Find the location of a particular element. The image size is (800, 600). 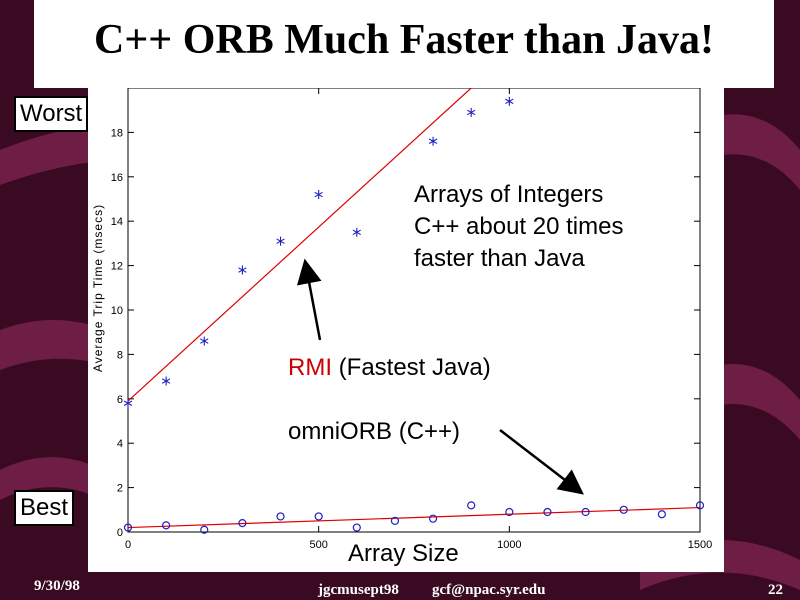

title-box is located at coordinates (404, 44).